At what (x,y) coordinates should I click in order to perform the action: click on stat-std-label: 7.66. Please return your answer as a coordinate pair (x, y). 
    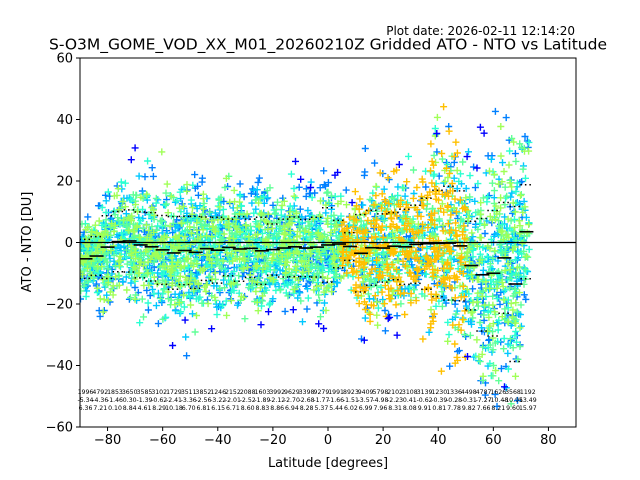
    Looking at the image, I should click on (484, 408).